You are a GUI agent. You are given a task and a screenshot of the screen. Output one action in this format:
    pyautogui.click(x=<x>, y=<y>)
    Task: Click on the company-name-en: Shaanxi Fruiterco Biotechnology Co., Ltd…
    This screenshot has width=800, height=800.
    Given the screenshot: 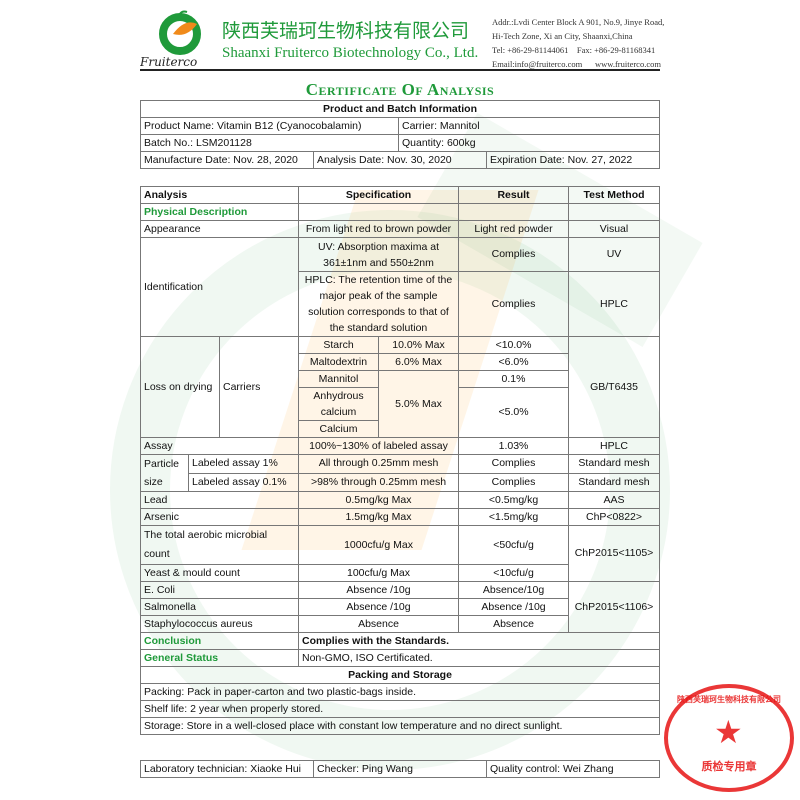 What is the action you would take?
    pyautogui.click(x=350, y=53)
    